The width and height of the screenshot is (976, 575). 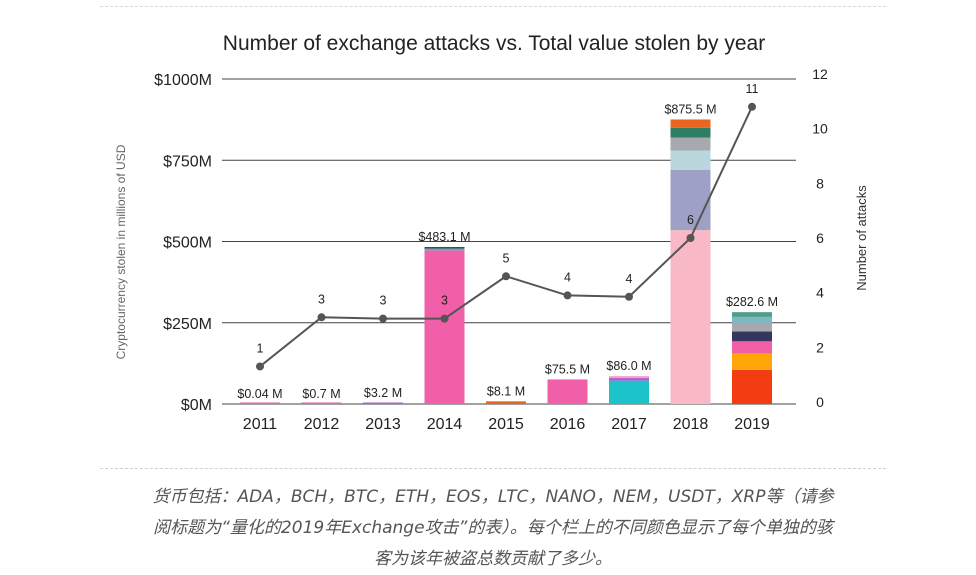 What do you see at coordinates (690, 220) in the screenshot?
I see `attacks-point-label: 6` at bounding box center [690, 220].